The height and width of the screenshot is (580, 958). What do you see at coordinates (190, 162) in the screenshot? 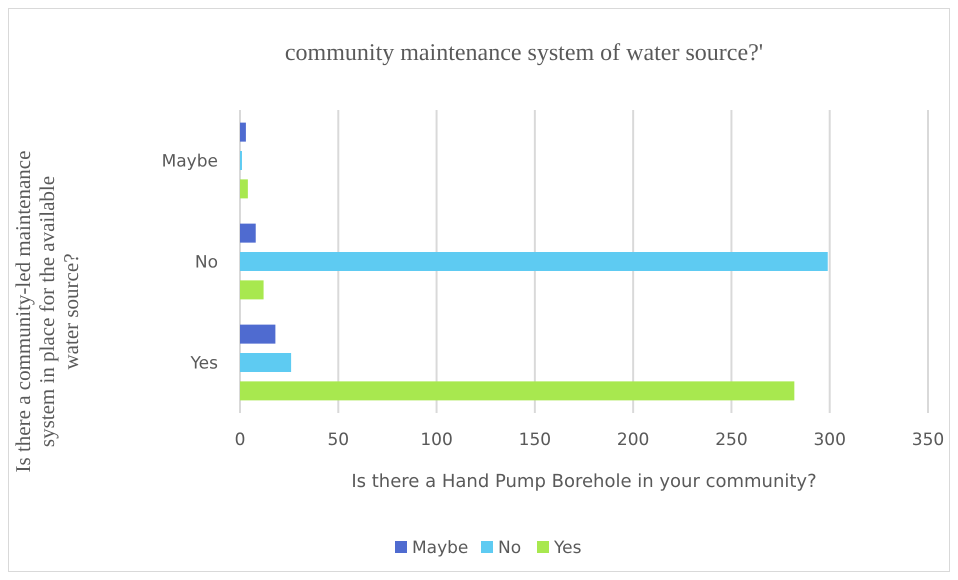
I see `y-tick-label: Maybe` at bounding box center [190, 162].